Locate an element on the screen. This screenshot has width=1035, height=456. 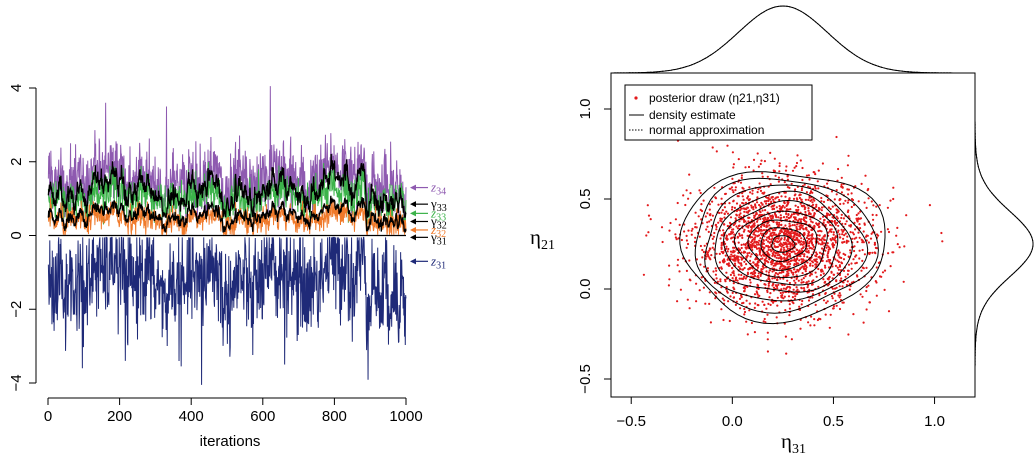
right-x-tick-label: 0.5 is located at coordinates (833, 421).